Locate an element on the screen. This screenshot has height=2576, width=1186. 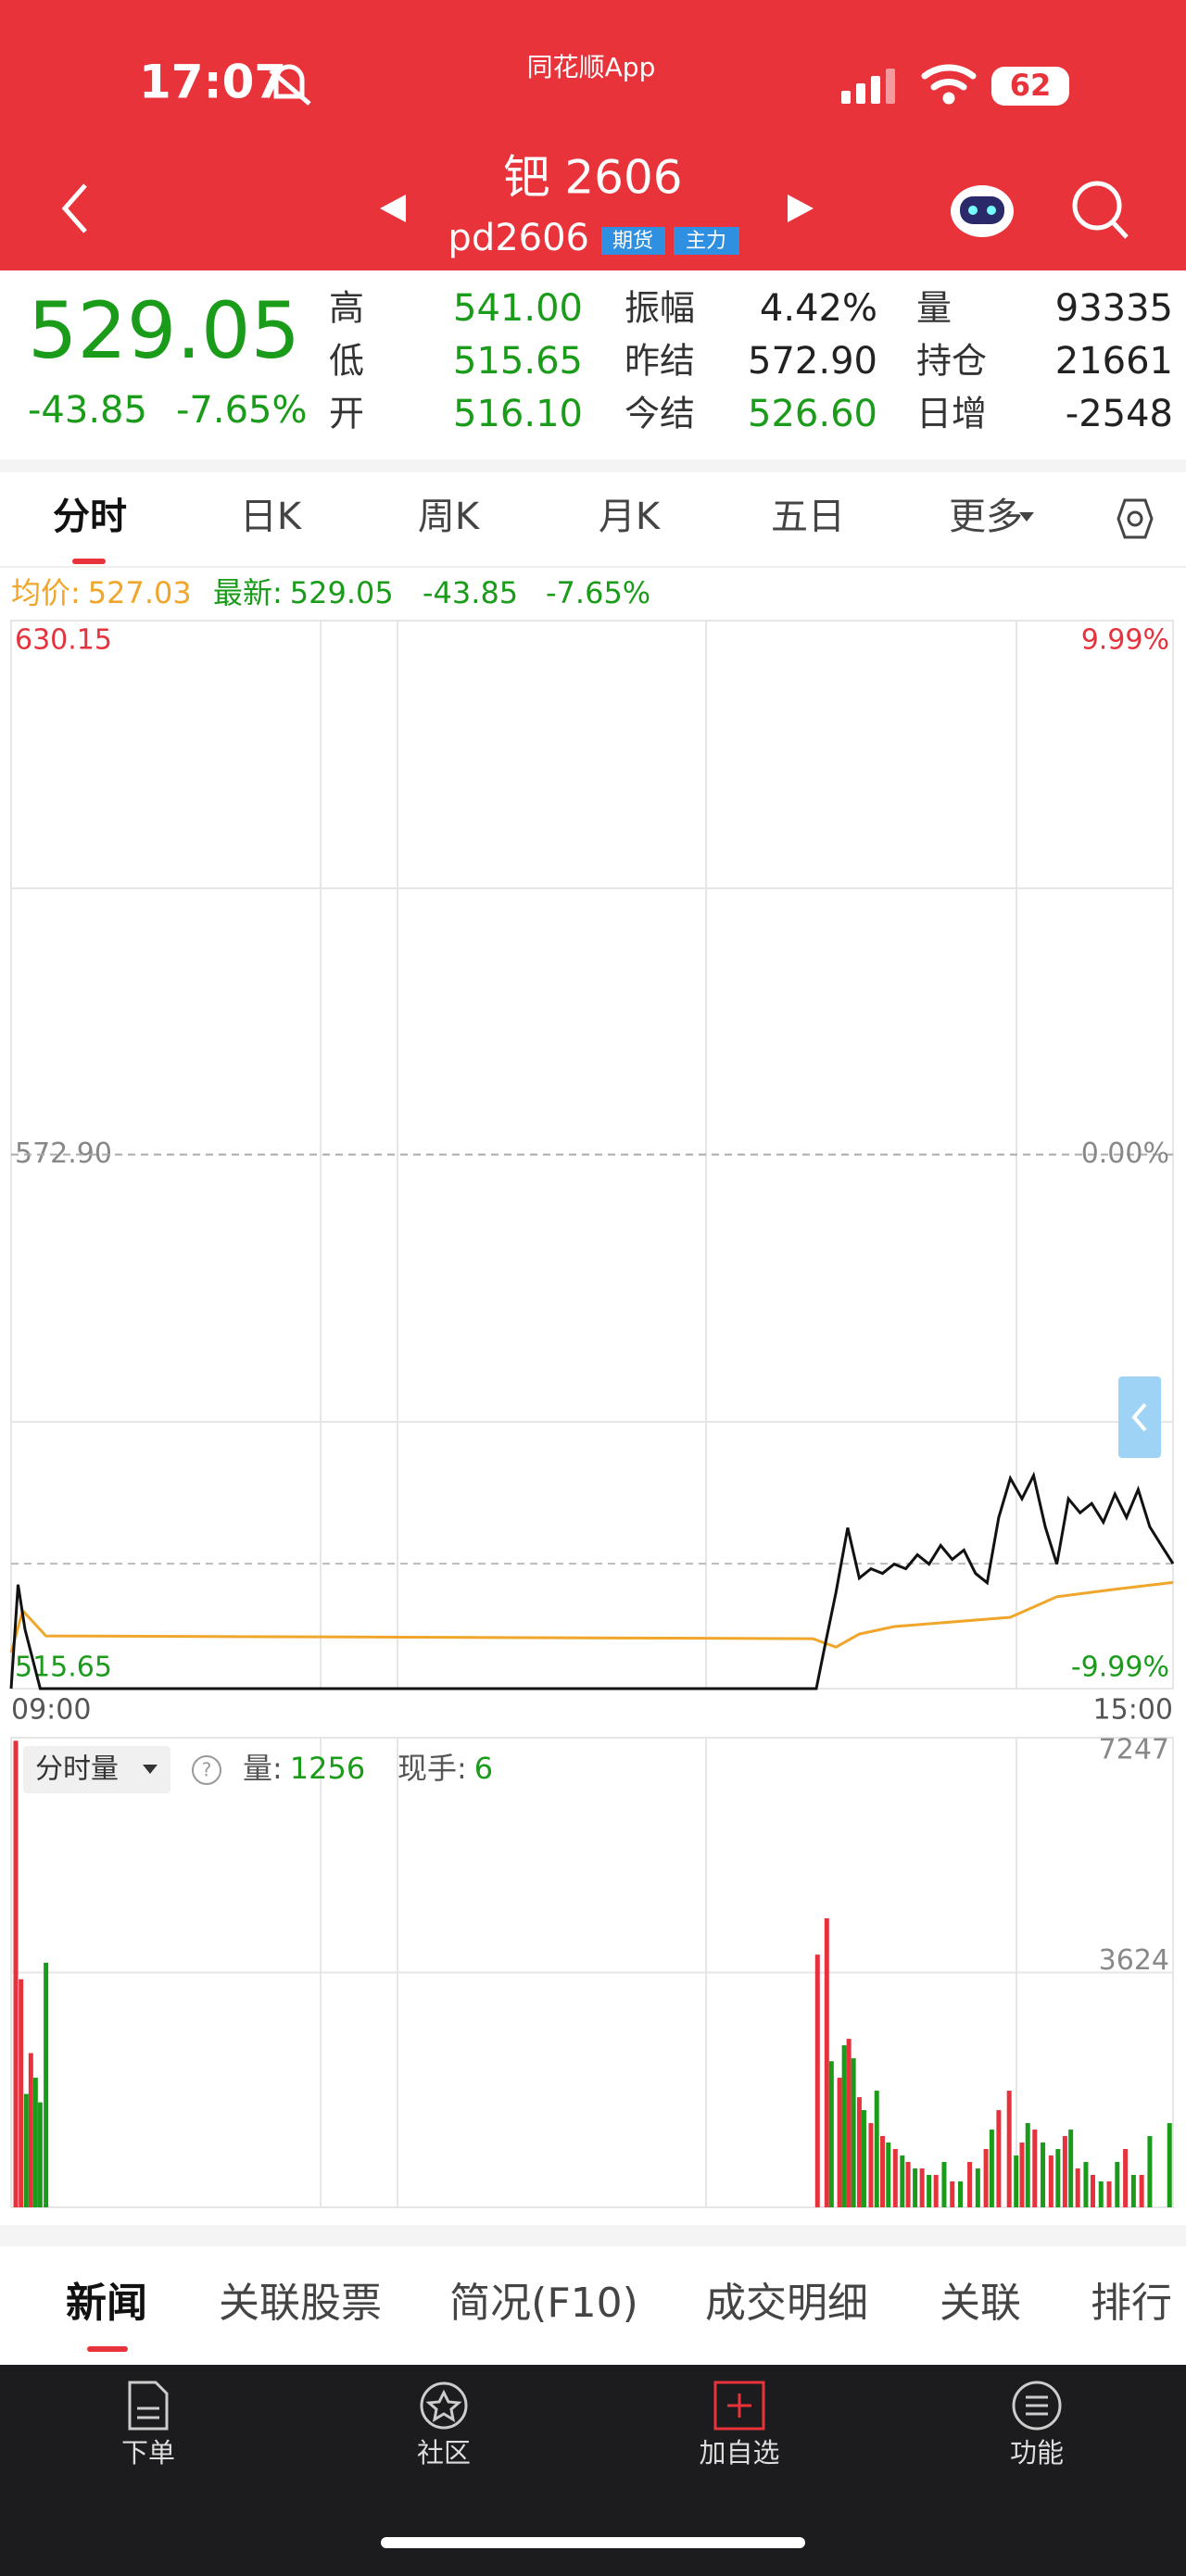
wifi-icon is located at coordinates (949, 84).